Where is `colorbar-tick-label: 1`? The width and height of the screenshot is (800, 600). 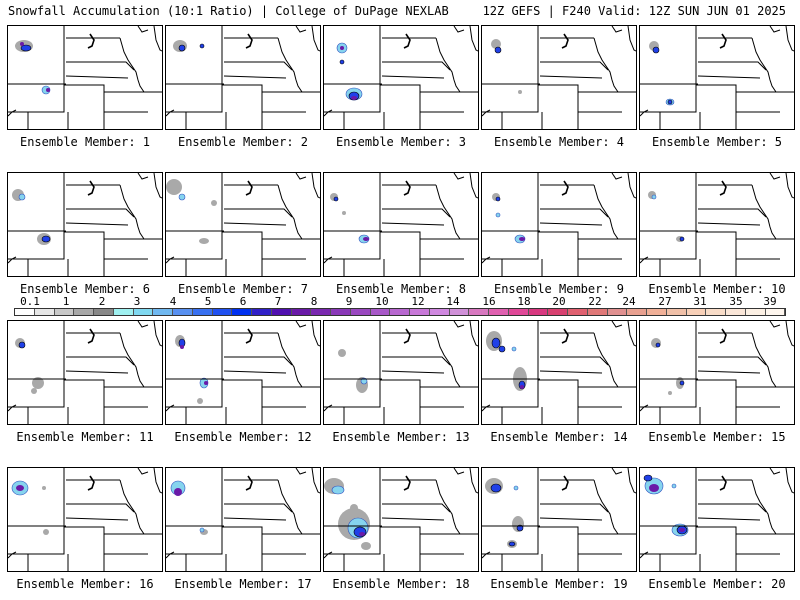
colorbar-tick-label: 1 is located at coordinates (66, 301).